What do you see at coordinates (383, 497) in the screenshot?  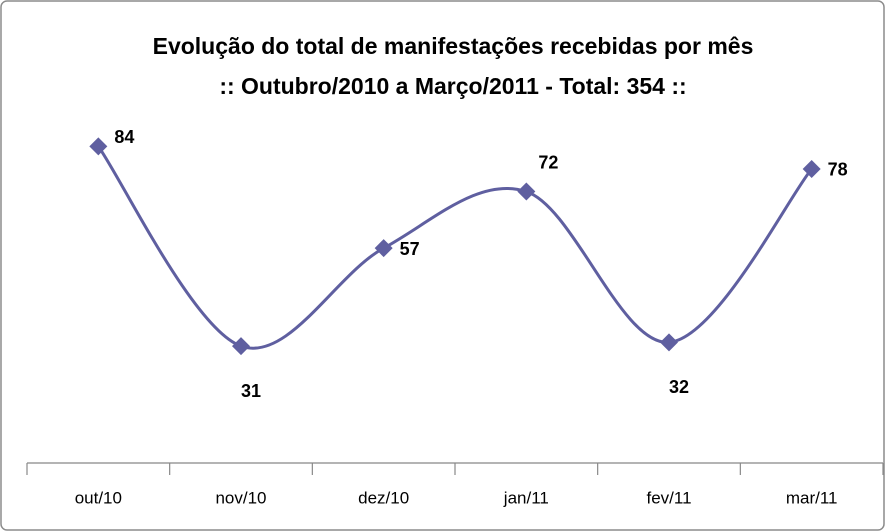 I see `x-tick-label: dez/10` at bounding box center [383, 497].